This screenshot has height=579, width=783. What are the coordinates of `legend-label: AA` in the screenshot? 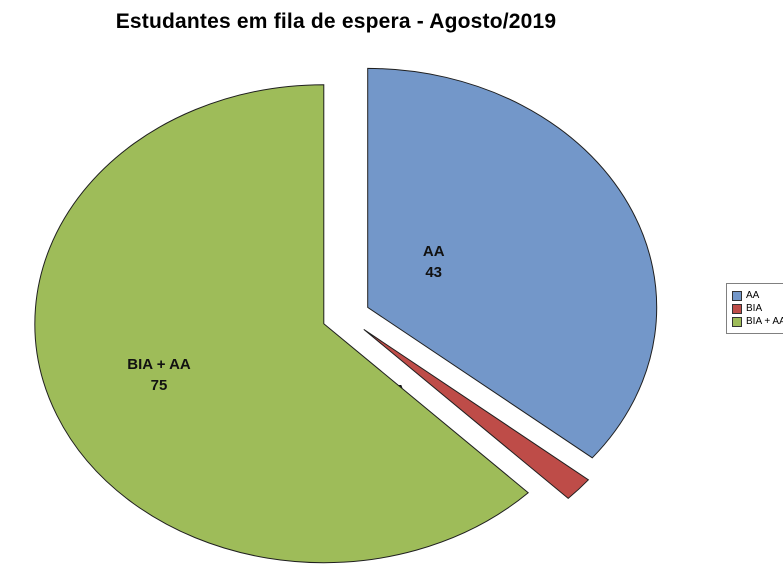 It's located at (753, 295).